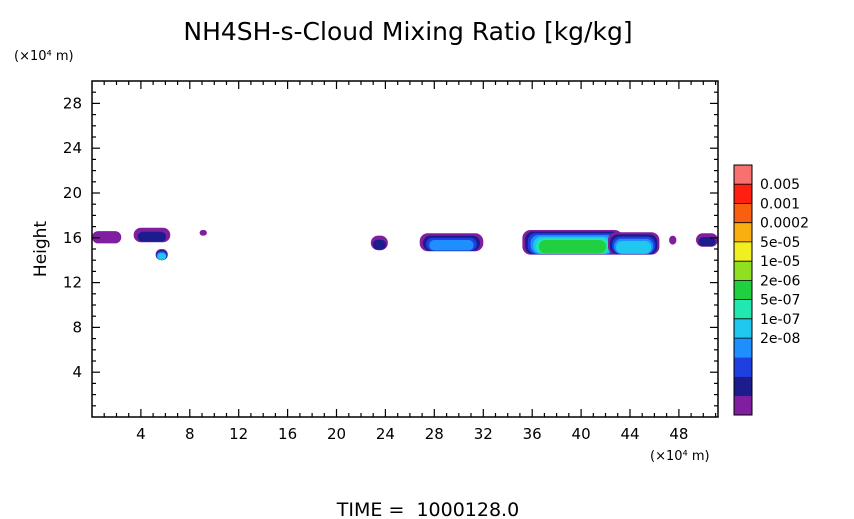 This screenshot has height=519, width=854. What do you see at coordinates (680, 456) in the screenshot?
I see `x-axis-unit: (×10⁴ m)` at bounding box center [680, 456].